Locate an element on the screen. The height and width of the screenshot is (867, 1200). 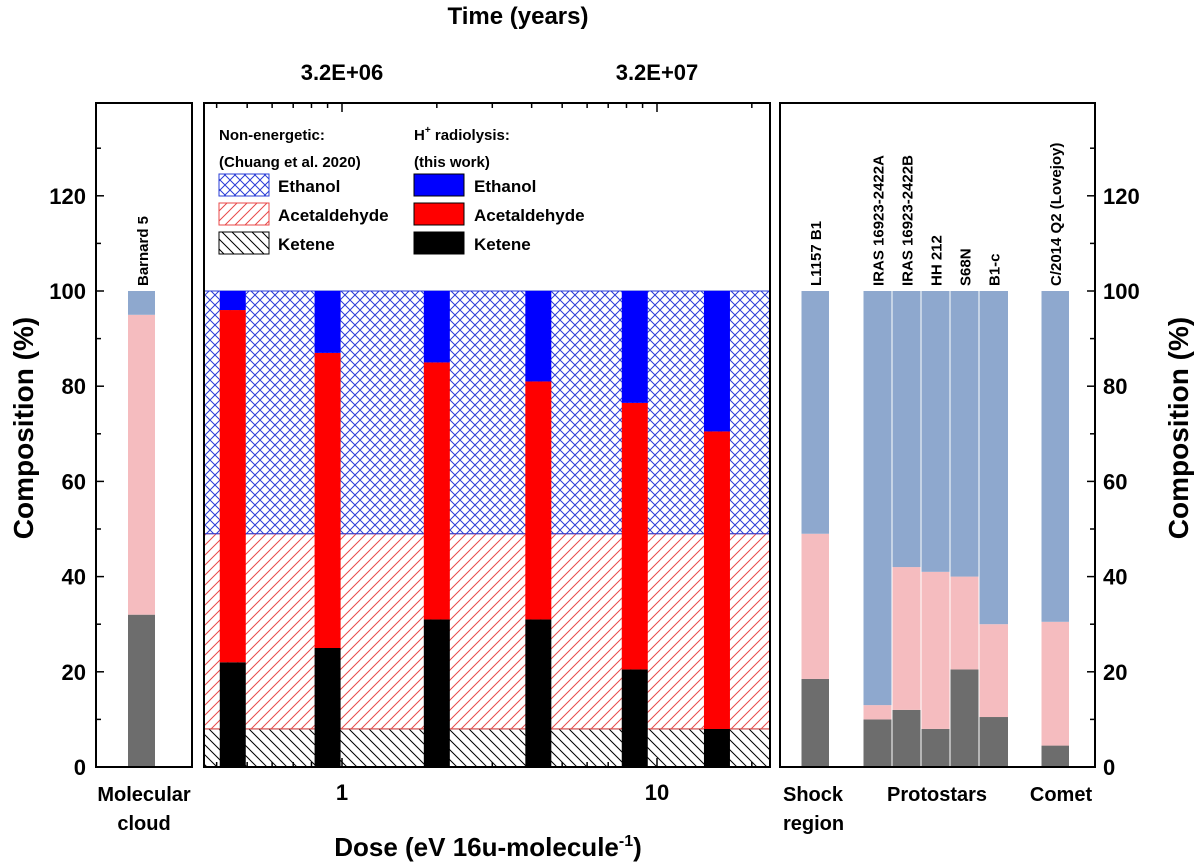
obs-bar-4-ketene-segment is located at coordinates (935, 747).